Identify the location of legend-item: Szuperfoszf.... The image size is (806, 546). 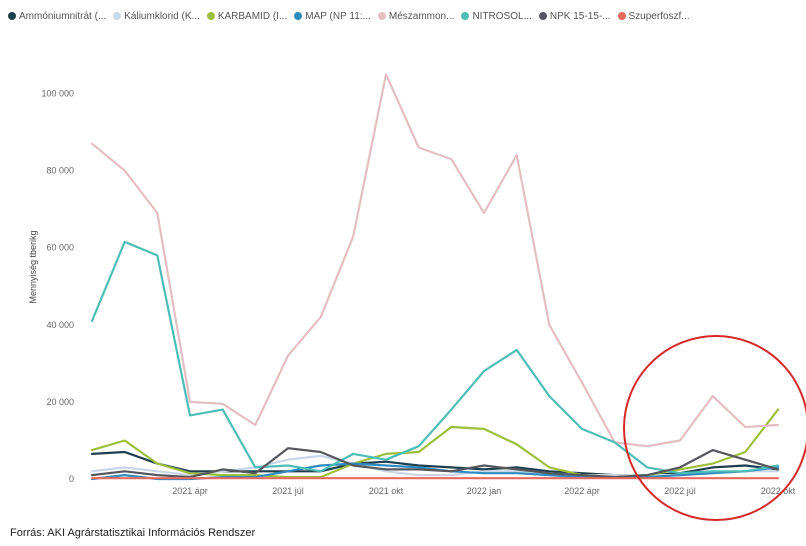
(653, 16).